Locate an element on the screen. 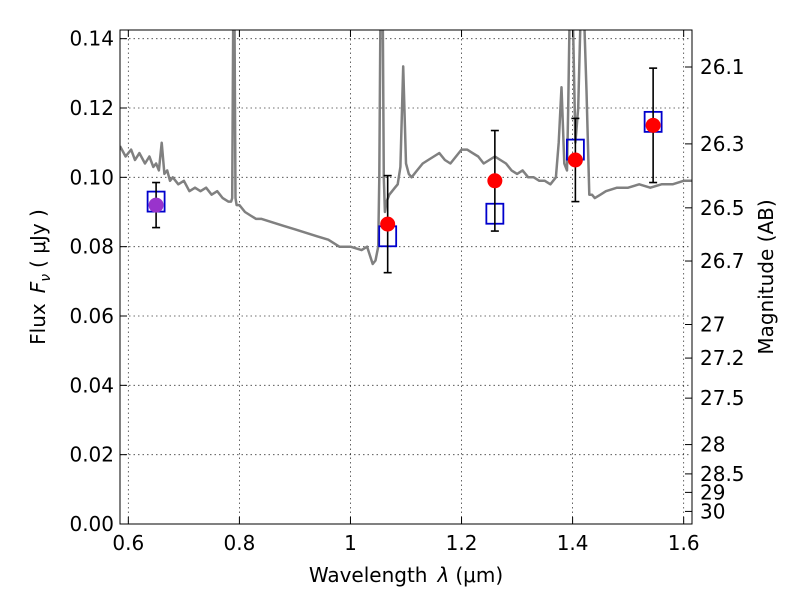  y2-tick-label: 27.2 is located at coordinates (722, 358).